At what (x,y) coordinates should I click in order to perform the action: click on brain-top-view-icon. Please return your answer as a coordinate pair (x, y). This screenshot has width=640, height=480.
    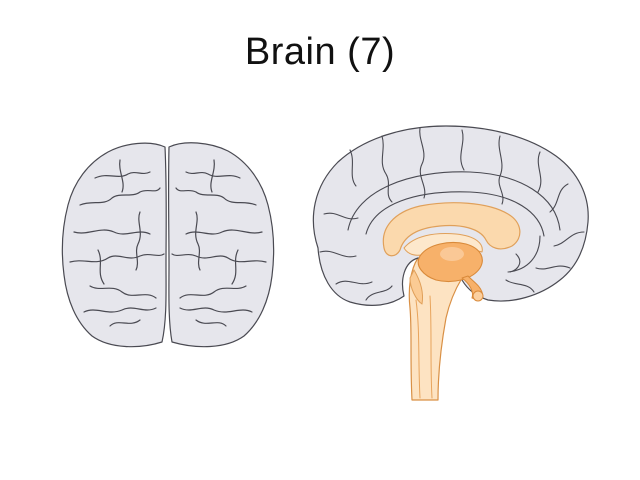
    Looking at the image, I should click on (168, 245).